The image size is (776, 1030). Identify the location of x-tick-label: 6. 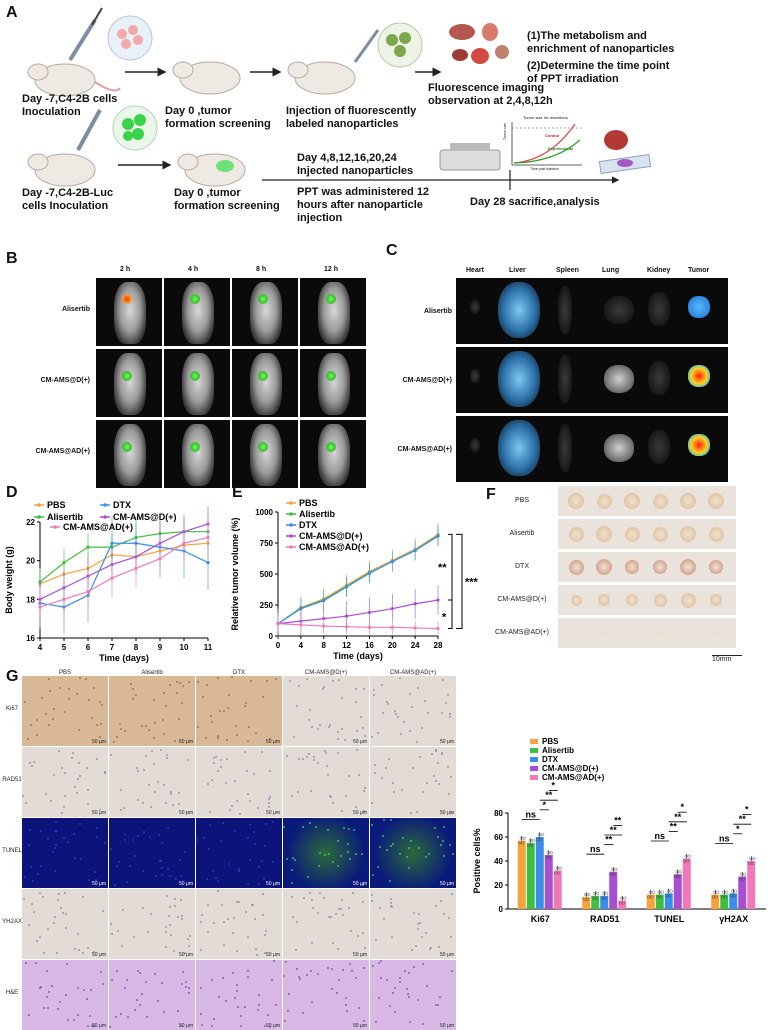
(88, 647).